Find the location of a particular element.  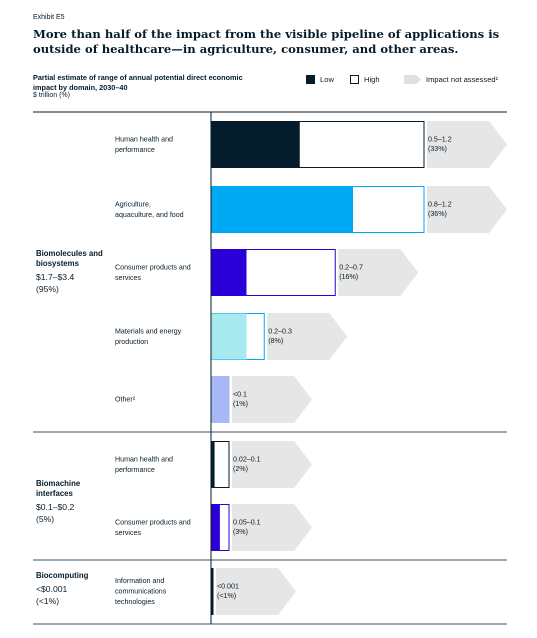

group-range: $0.1–$0.2 is located at coordinates (55, 507).